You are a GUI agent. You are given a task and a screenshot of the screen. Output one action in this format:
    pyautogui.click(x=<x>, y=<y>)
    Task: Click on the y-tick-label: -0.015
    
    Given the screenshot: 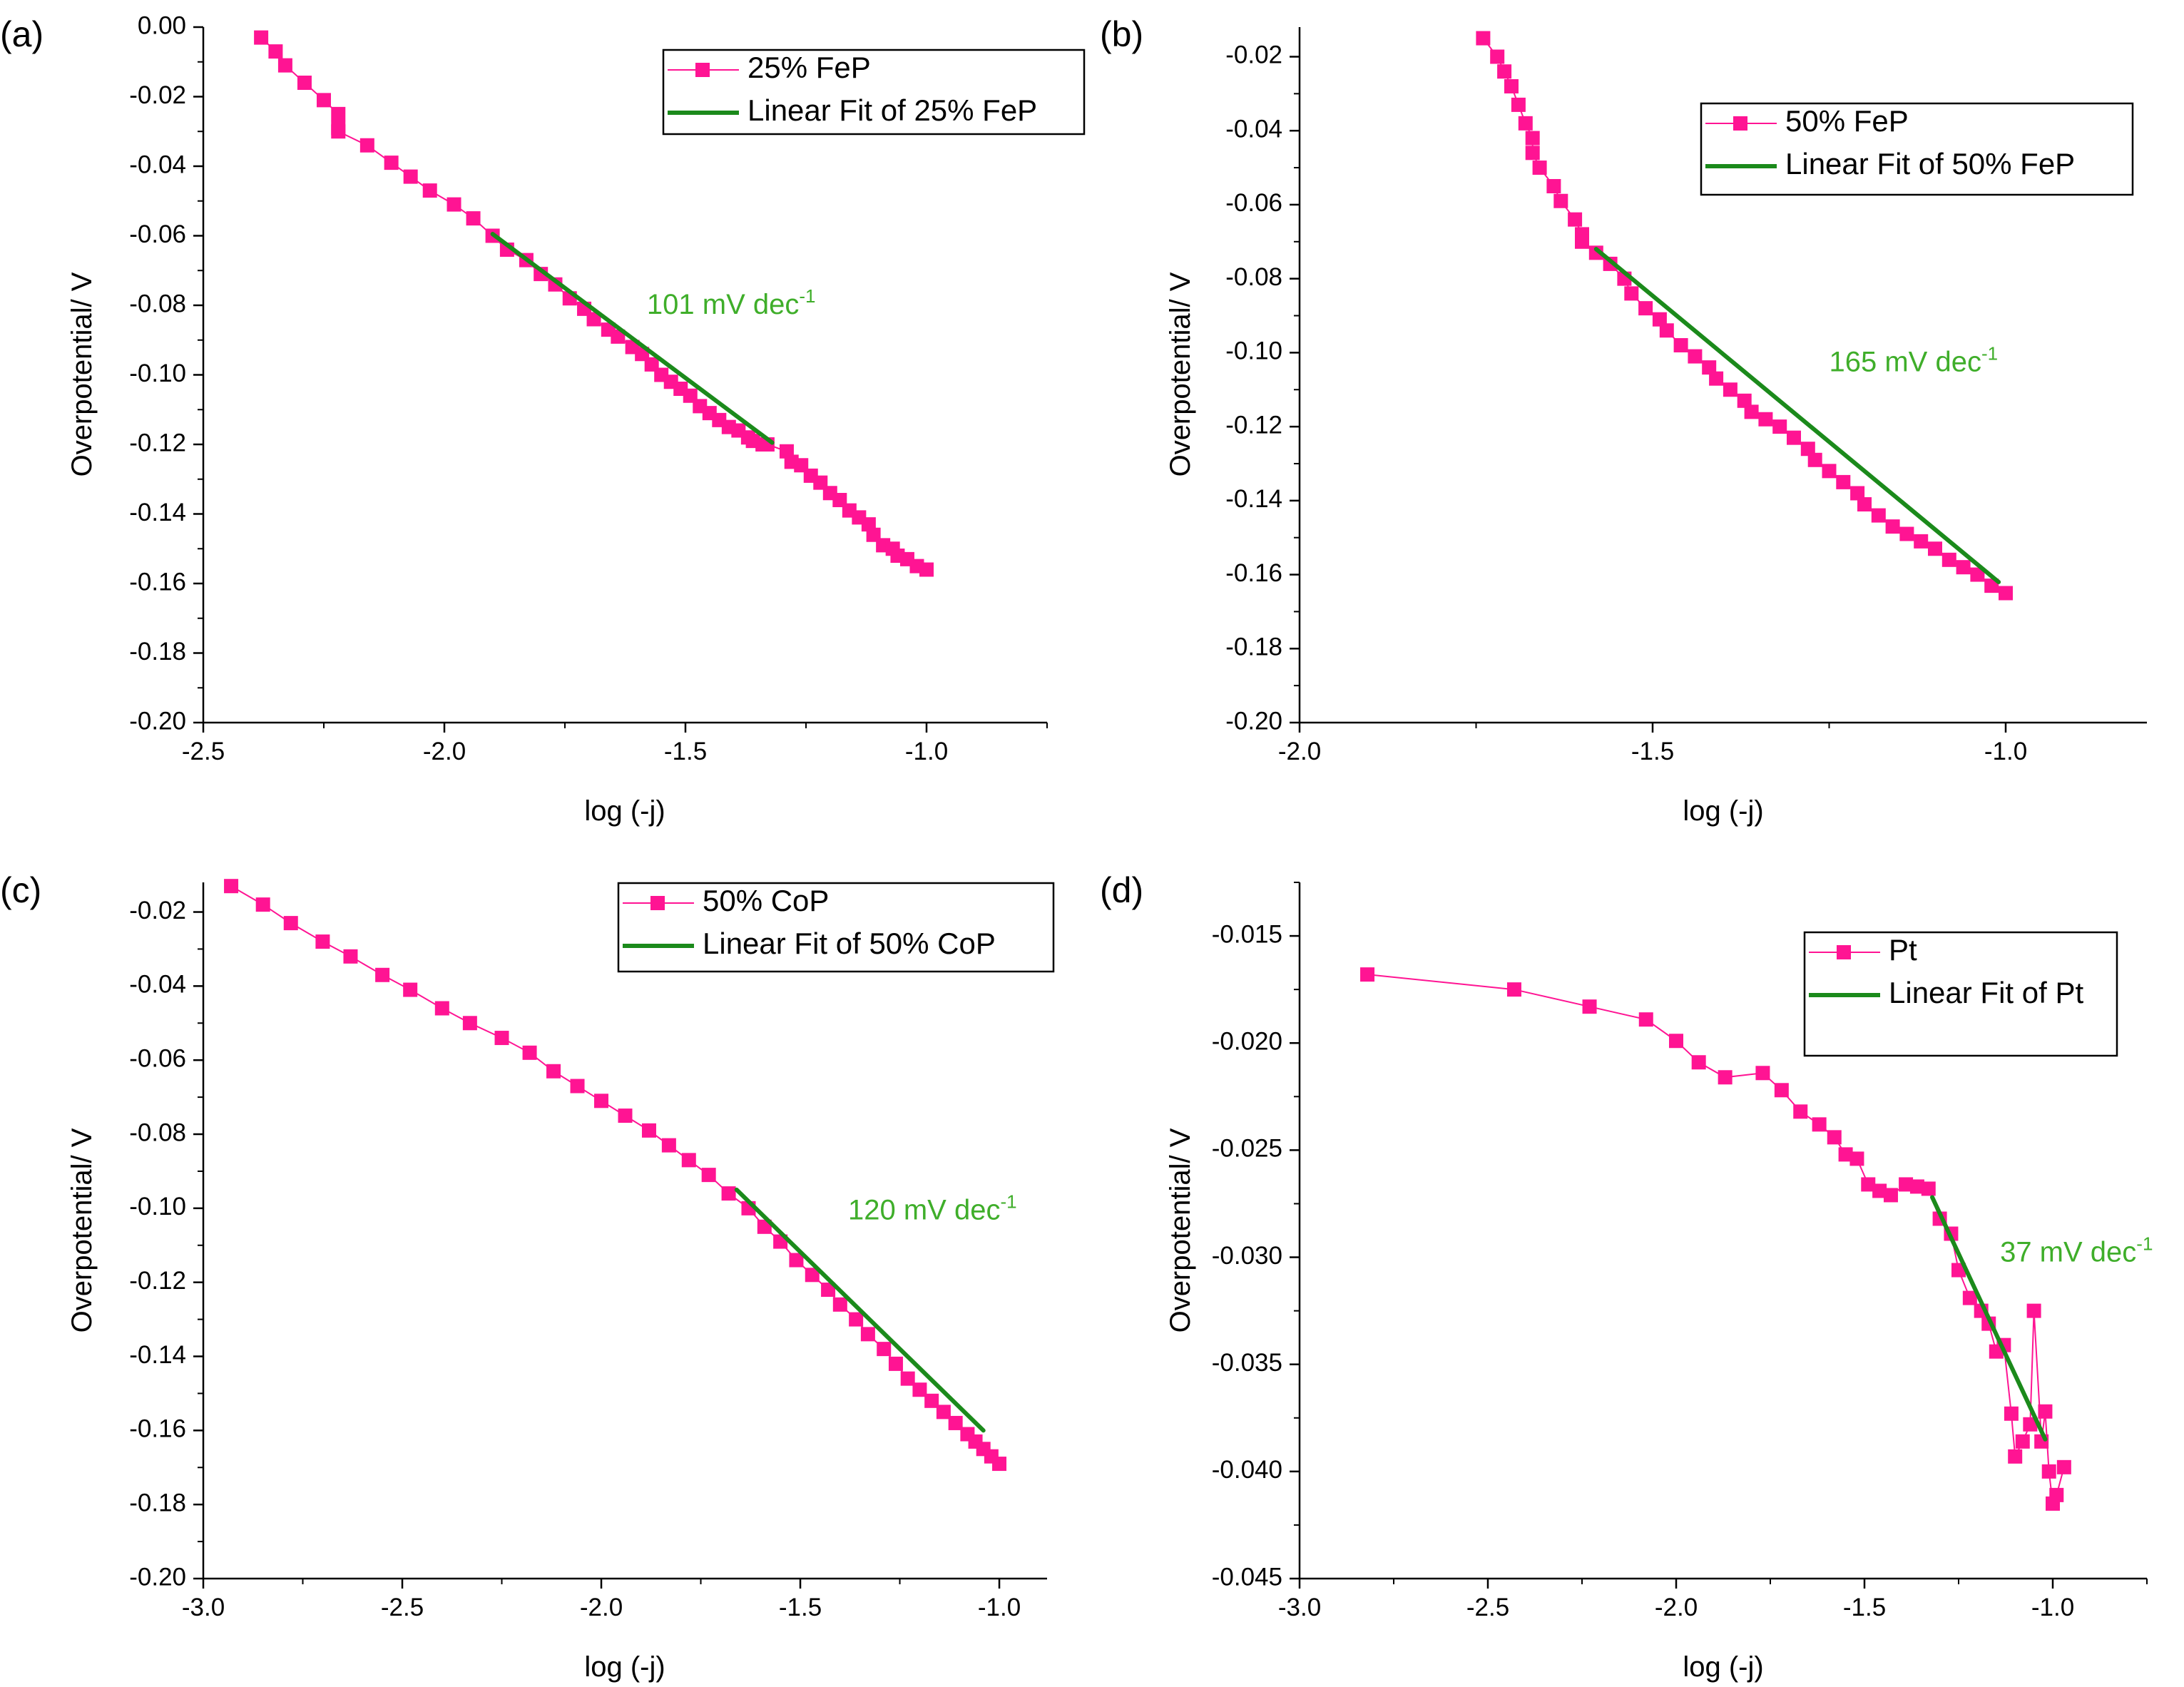 What is the action you would take?
    pyautogui.click(x=1247, y=934)
    